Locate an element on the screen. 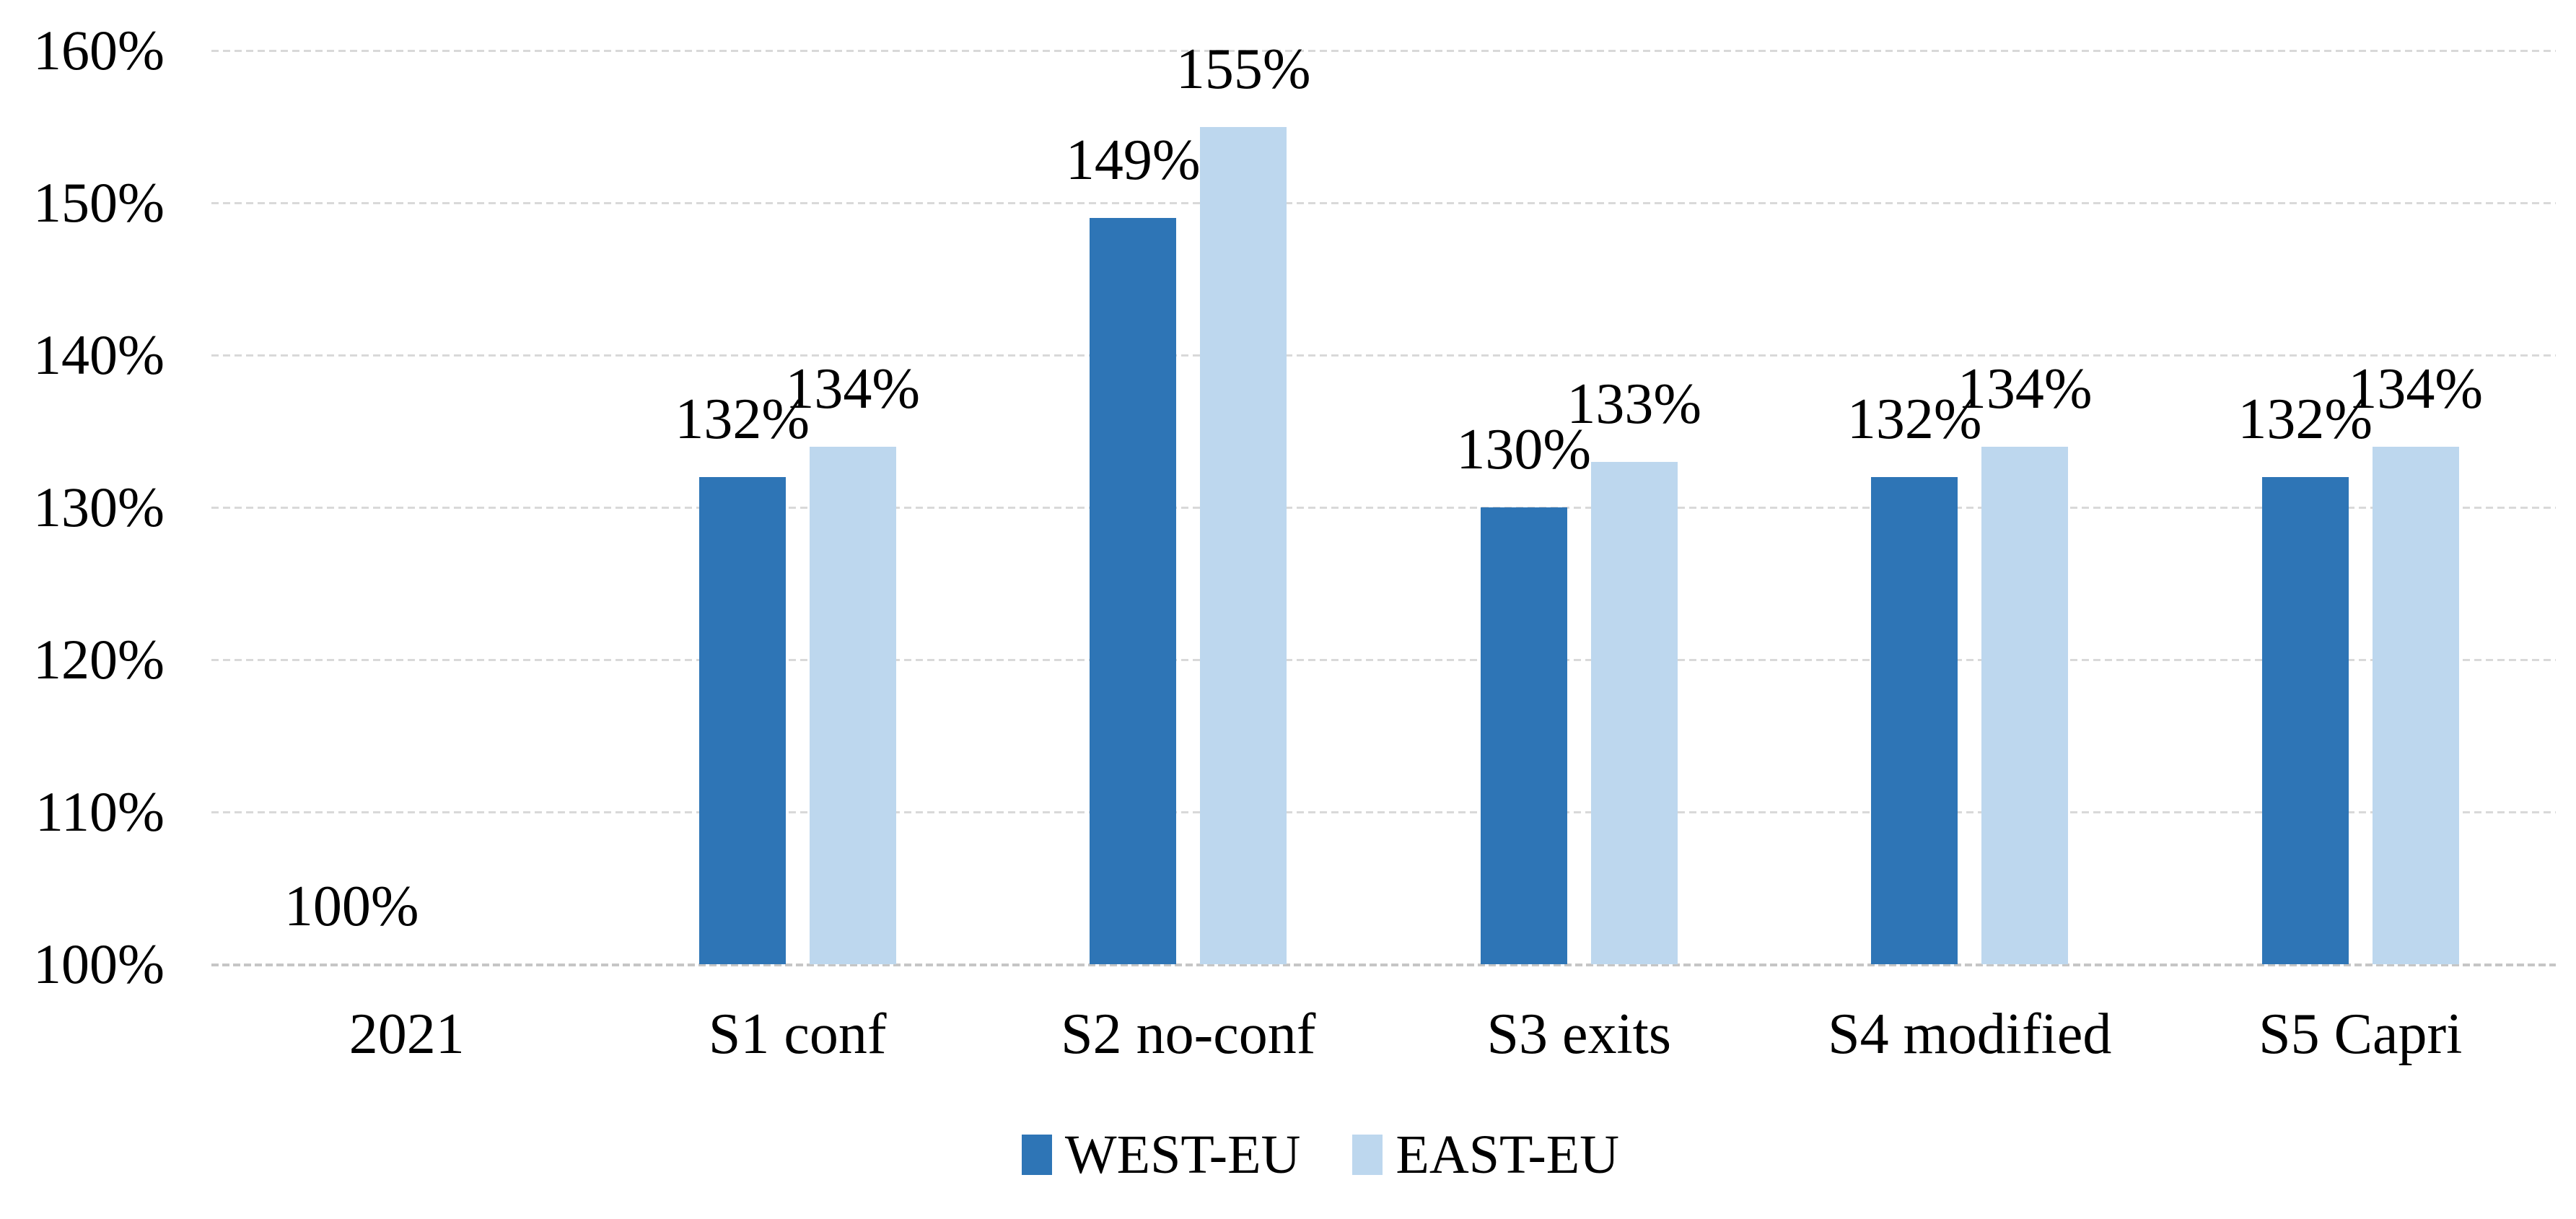 This screenshot has width=2576, height=1219. x-category-label: 2021 is located at coordinates (407, 1034).